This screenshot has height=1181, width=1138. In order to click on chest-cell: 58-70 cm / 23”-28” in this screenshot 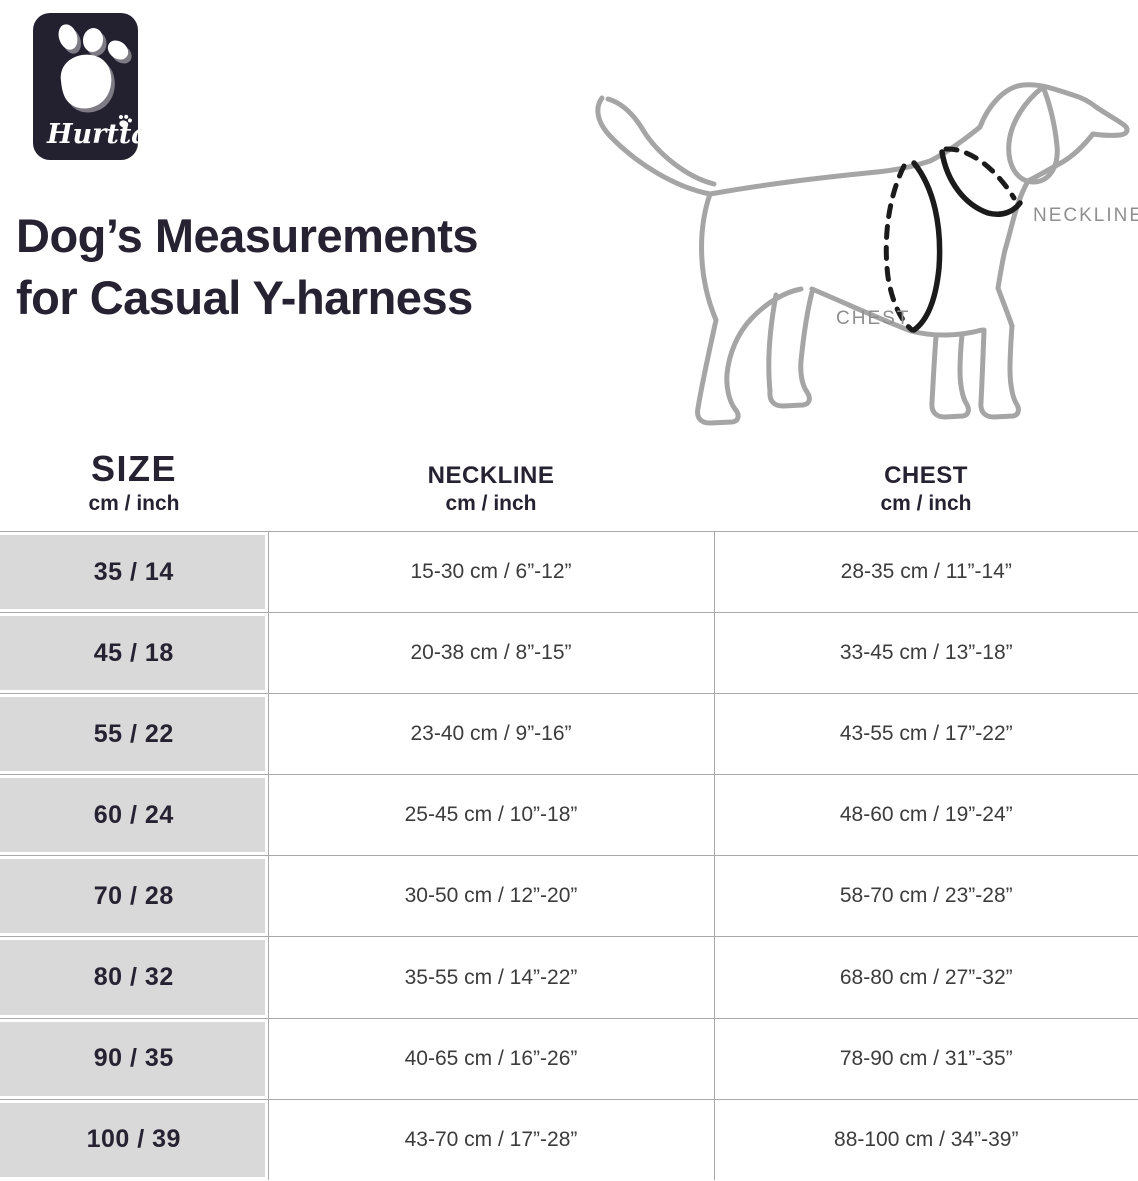, I will do `click(926, 896)`.